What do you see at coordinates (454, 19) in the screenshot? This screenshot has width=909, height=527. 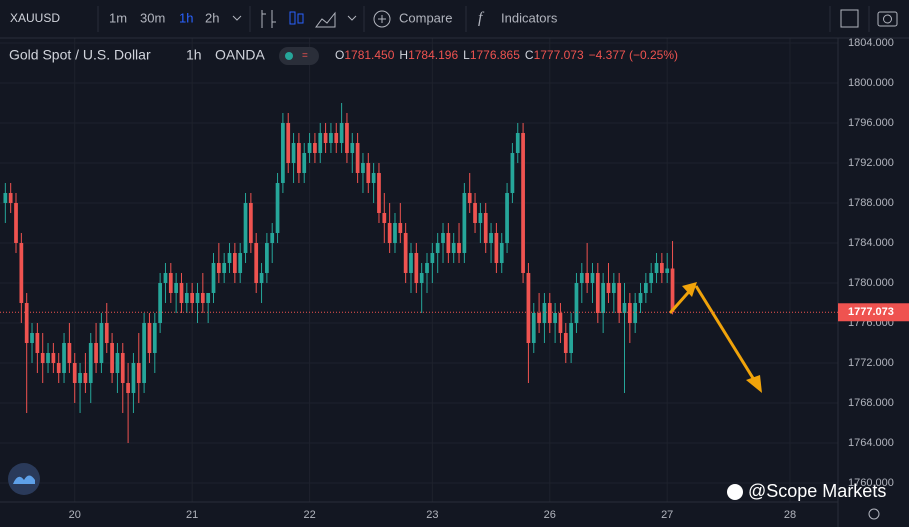 I see `toolbar` at bounding box center [454, 19].